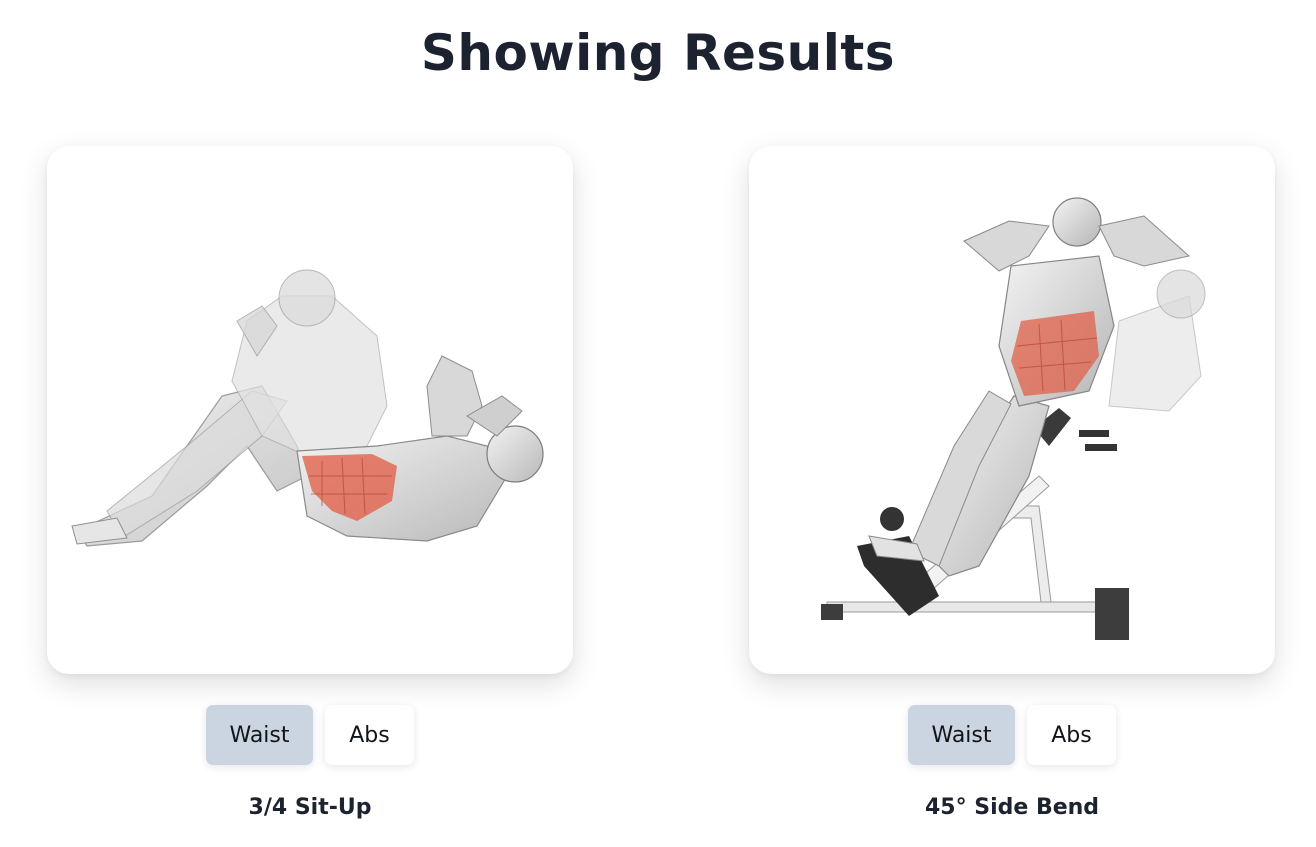 The height and width of the screenshot is (847, 1316). I want to click on sit-up-illustration-icon, so click(307, 408).